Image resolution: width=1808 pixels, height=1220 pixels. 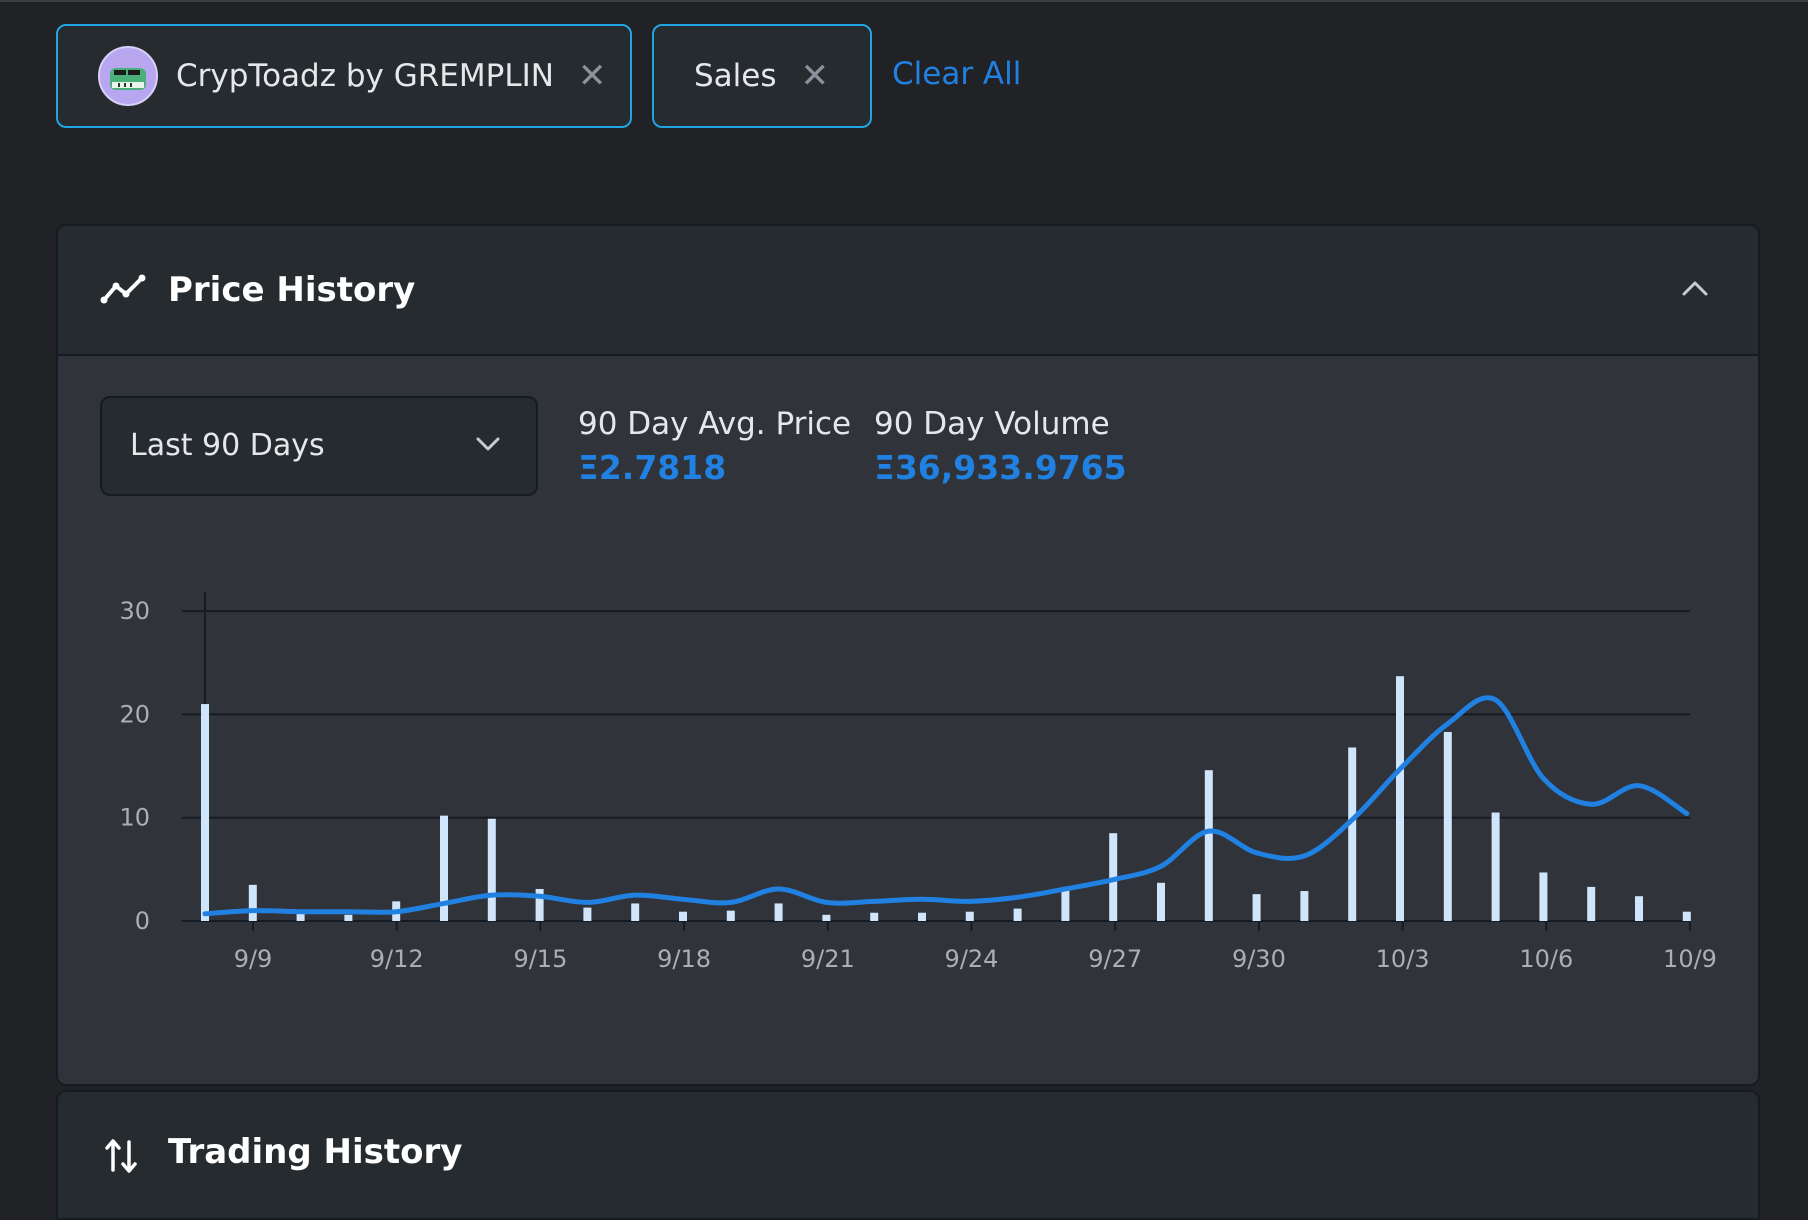 I want to click on collection-avatar, so click(x=128, y=76).